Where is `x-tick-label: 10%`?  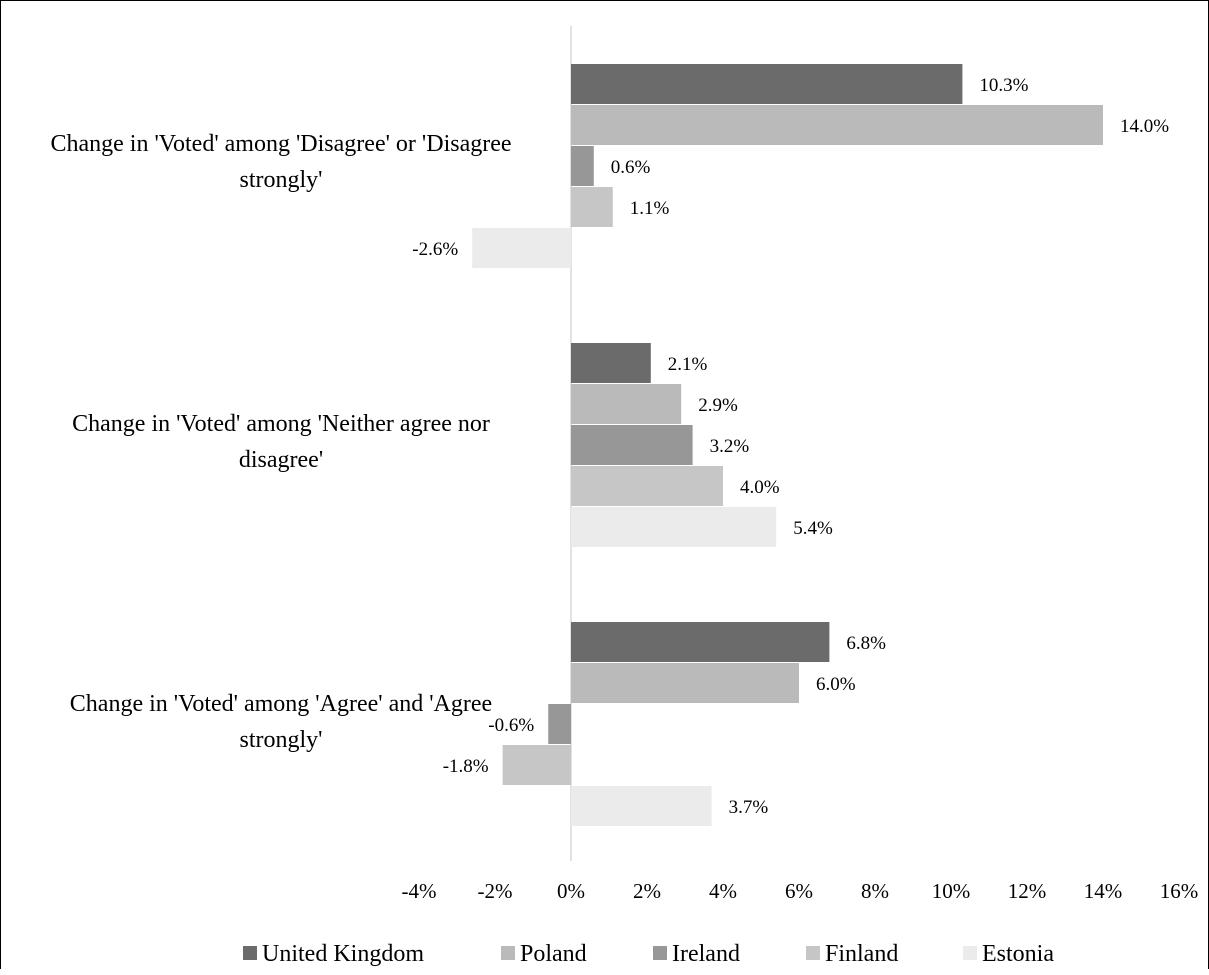 x-tick-label: 10% is located at coordinates (951, 891).